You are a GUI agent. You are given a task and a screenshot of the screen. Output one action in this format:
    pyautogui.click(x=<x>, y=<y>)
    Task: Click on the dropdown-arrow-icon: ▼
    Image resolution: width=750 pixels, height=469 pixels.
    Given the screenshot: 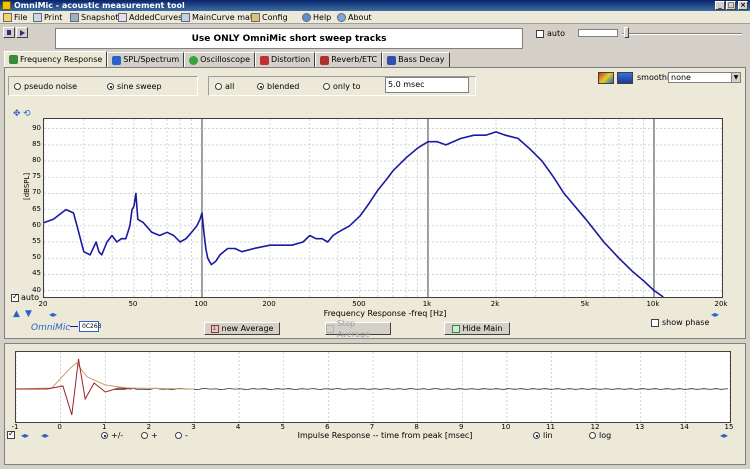 What is the action you would take?
    pyautogui.click(x=735, y=77)
    